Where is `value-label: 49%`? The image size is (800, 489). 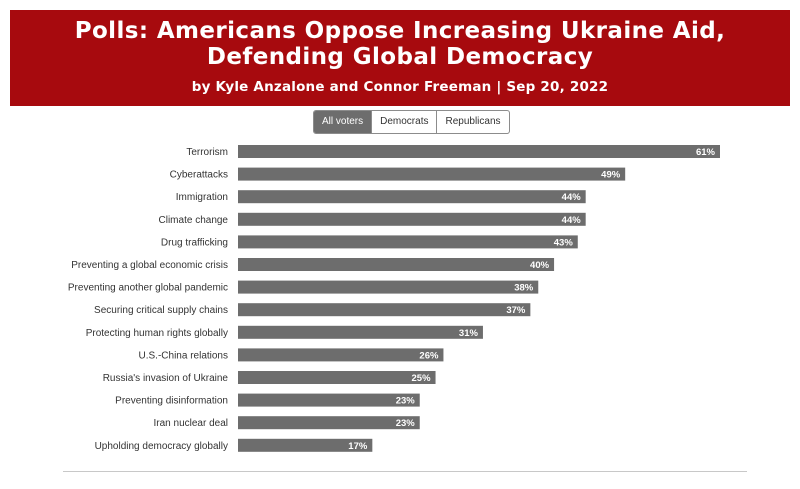
value-label: 49% is located at coordinates (611, 175).